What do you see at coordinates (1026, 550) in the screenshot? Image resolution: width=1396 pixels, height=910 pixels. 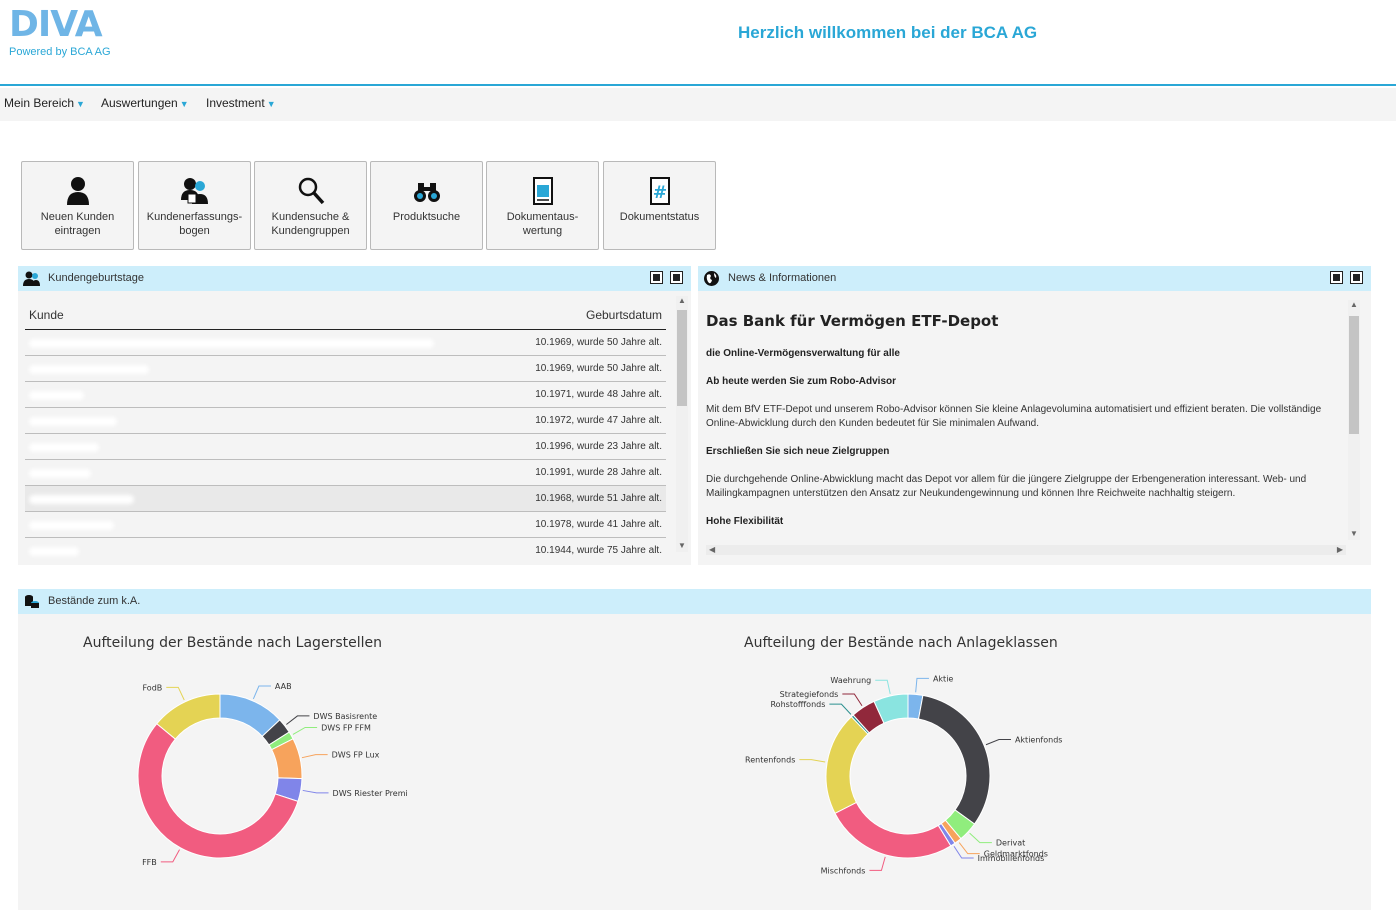 I see `horizontal-scrollbar: ◀ ▶` at bounding box center [1026, 550].